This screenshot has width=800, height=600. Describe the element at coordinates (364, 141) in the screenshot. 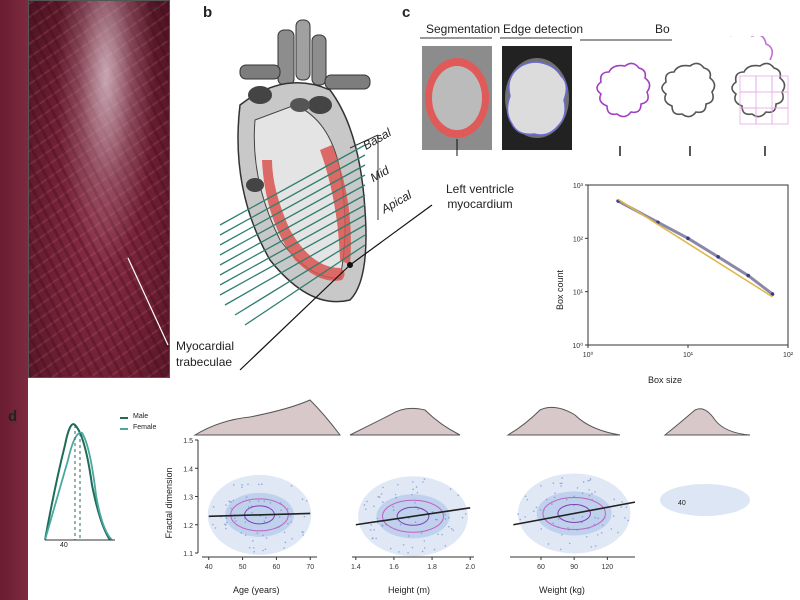

I see `level-bracket` at that location.